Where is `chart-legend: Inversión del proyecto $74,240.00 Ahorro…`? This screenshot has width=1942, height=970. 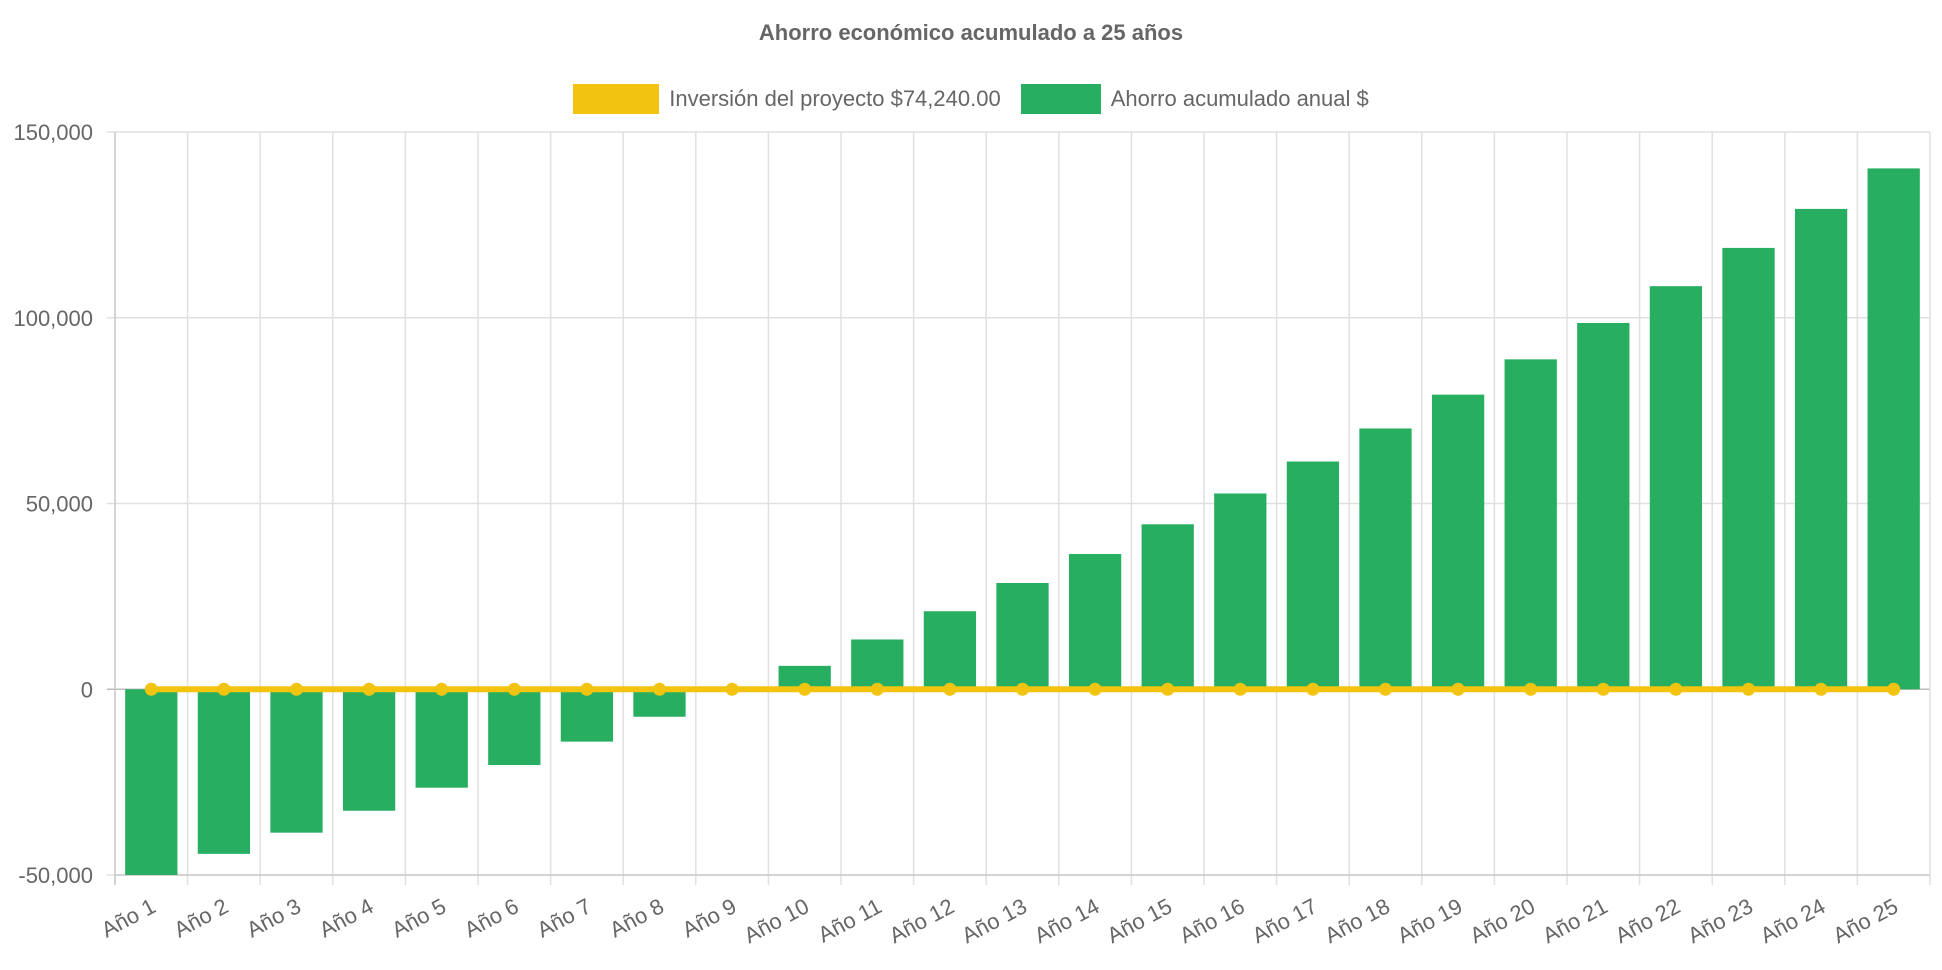 chart-legend: Inversión del proyecto $74,240.00 Ahorro… is located at coordinates (971, 99).